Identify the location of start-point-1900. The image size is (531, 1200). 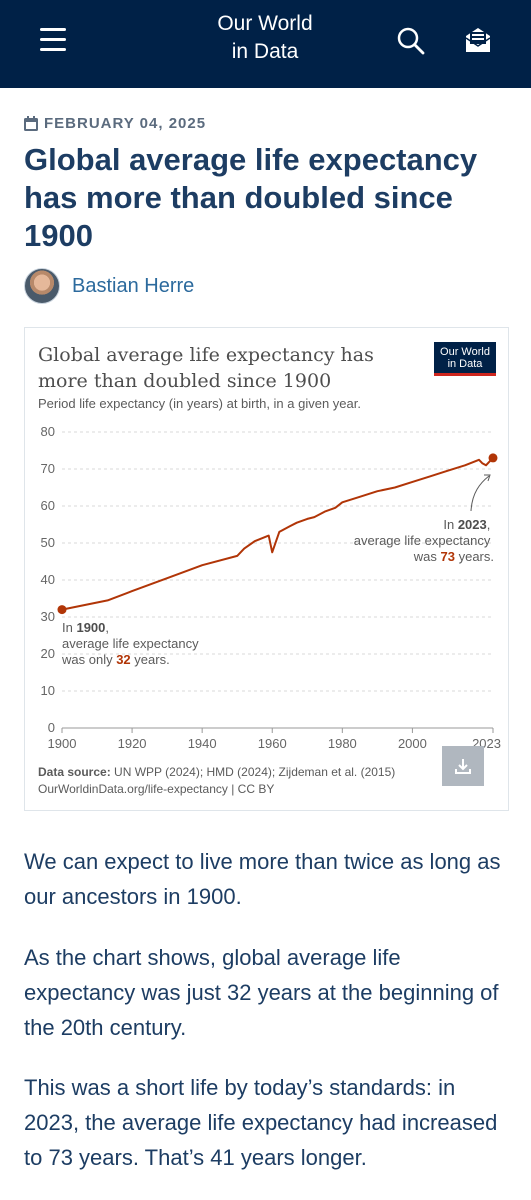
(62, 610).